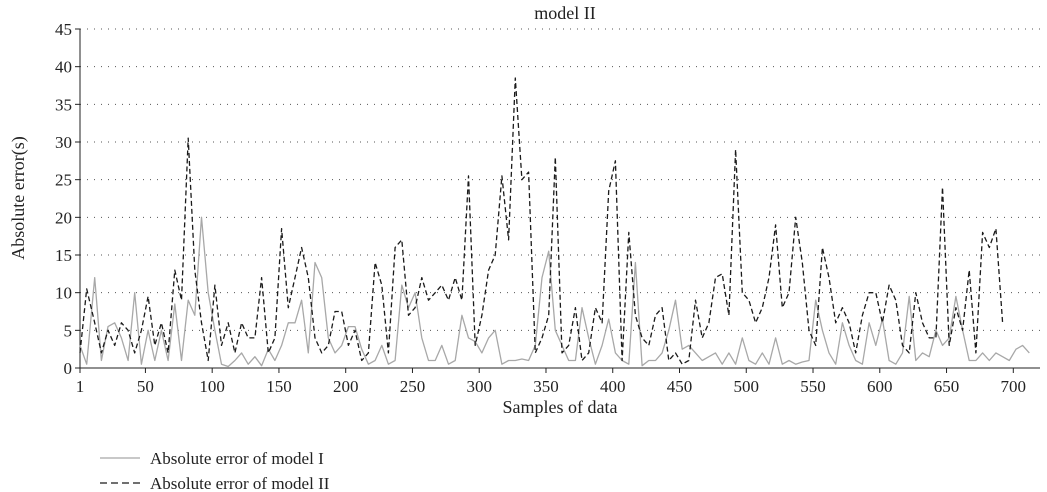  Describe the element at coordinates (279, 386) in the screenshot. I see `x-tick-label: 150` at that location.